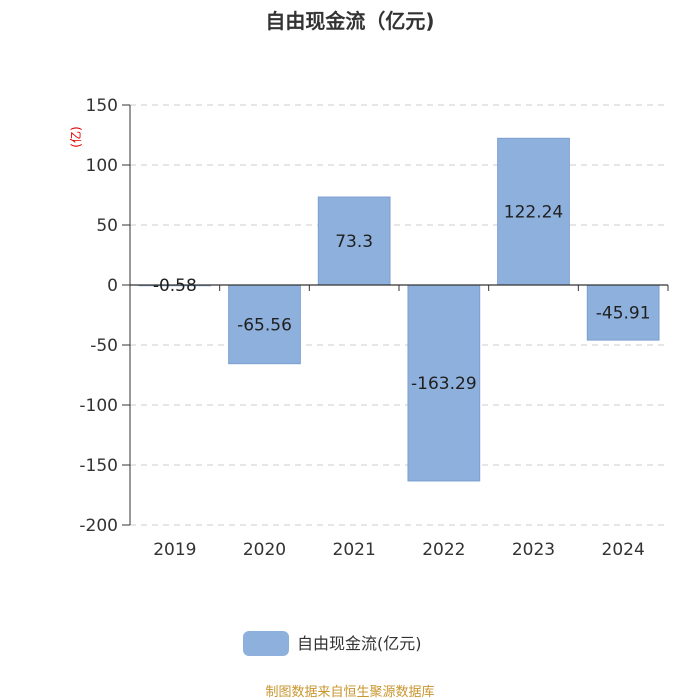 This screenshot has width=700, height=700. What do you see at coordinates (98, 406) in the screenshot?
I see `y-tick-label: -100` at bounding box center [98, 406].